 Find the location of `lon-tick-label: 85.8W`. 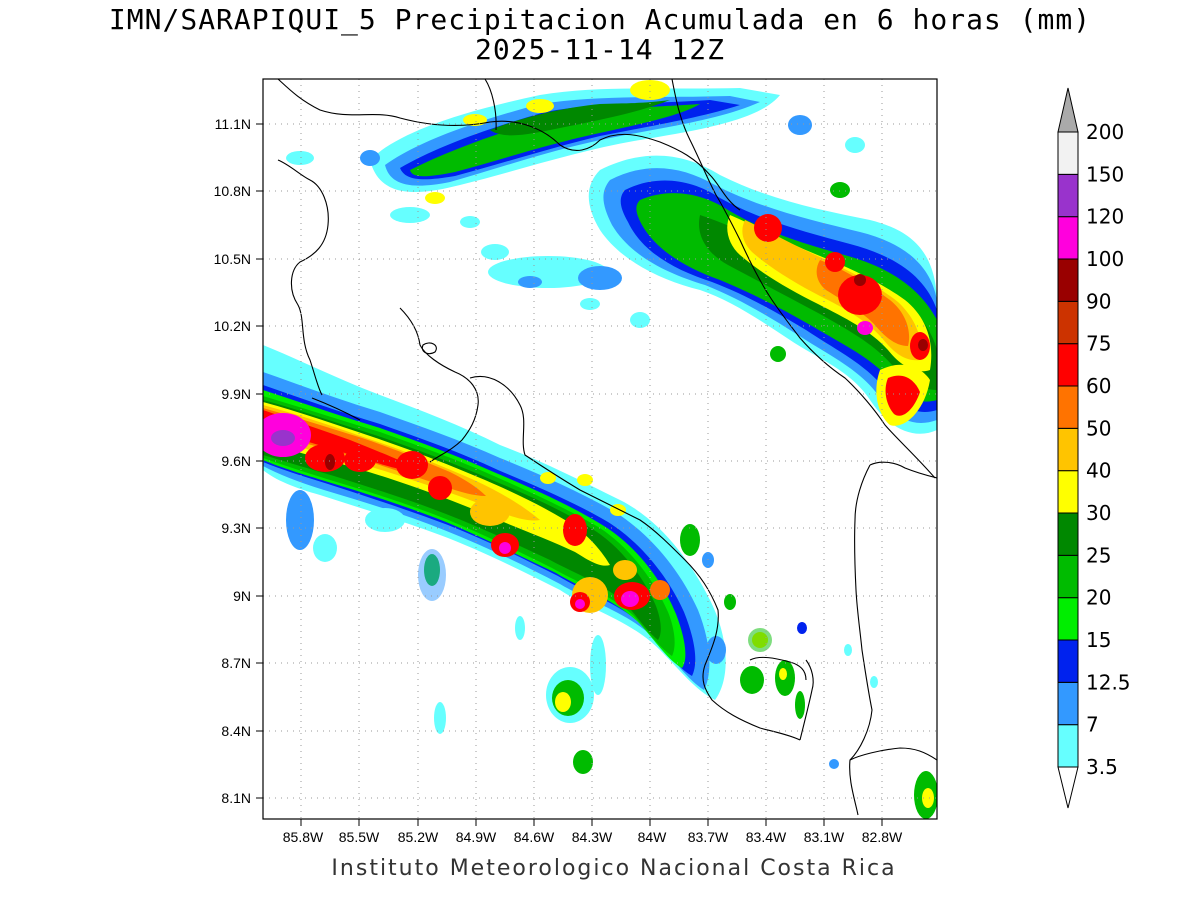

lon-tick-label: 85.8W is located at coordinates (303, 837).